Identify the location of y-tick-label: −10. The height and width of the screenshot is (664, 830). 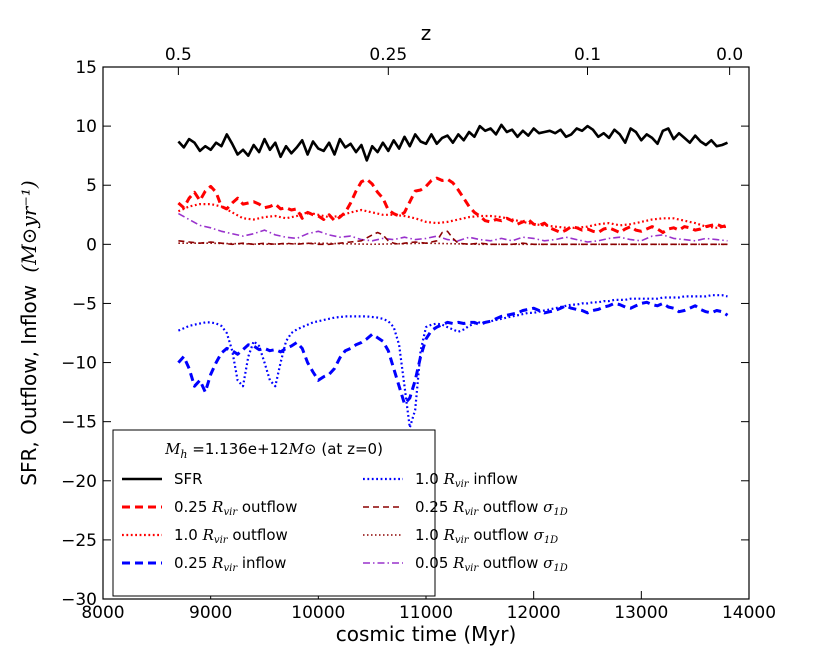
(79, 364).